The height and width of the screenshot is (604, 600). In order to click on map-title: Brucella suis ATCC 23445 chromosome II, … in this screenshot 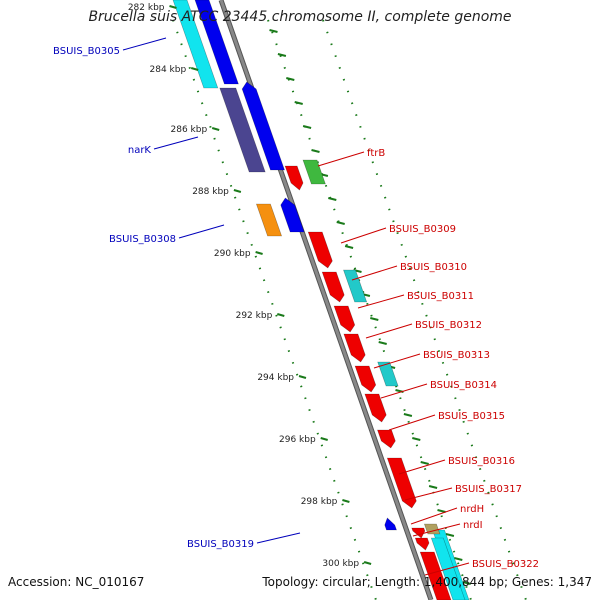, I will do `click(300, 17)`.